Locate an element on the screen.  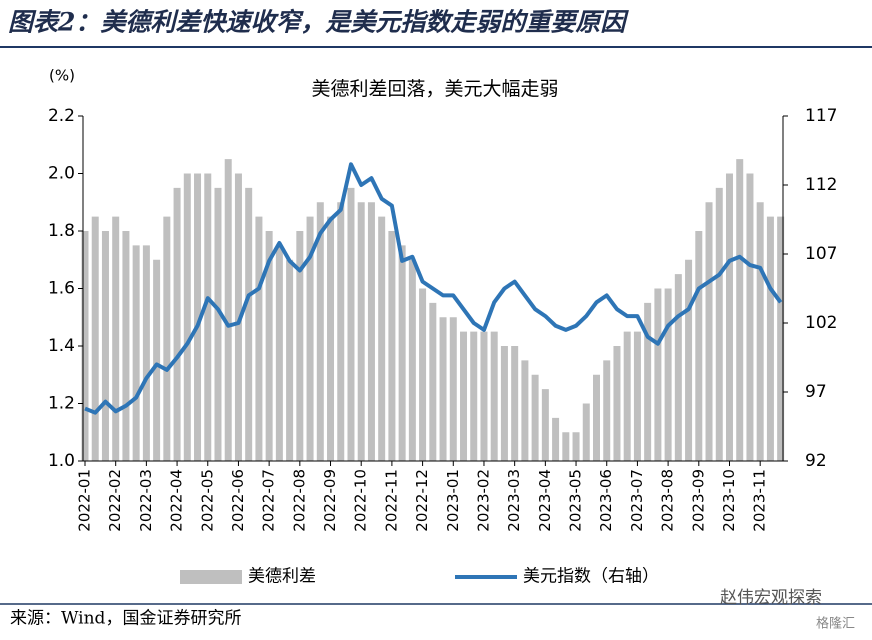
x-tick-label: 2022-07 is located at coordinates (269, 500).